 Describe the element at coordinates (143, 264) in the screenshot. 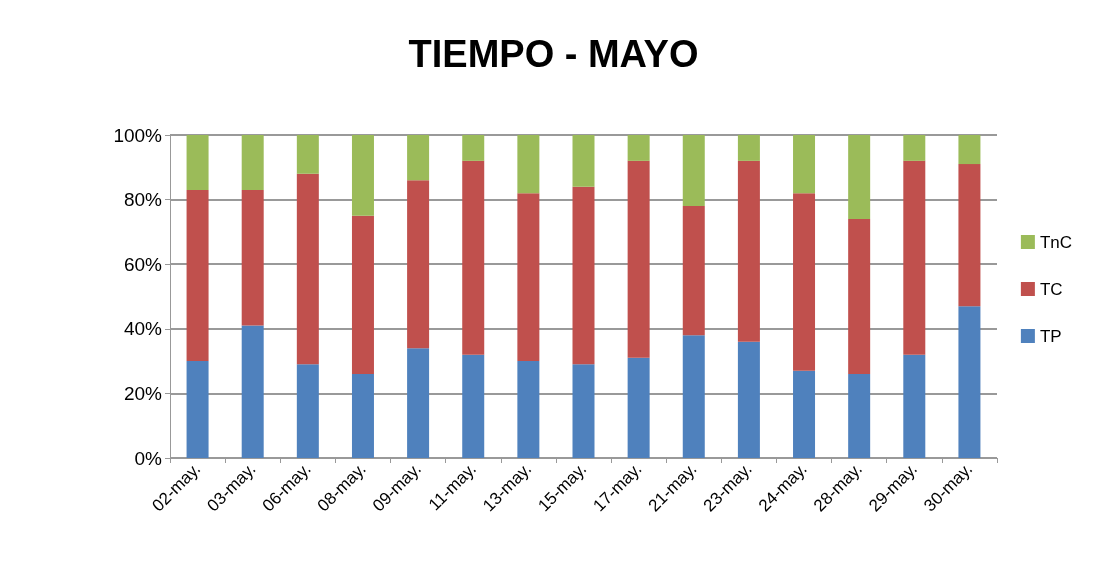

I see `y-tick-label: 60%` at that location.